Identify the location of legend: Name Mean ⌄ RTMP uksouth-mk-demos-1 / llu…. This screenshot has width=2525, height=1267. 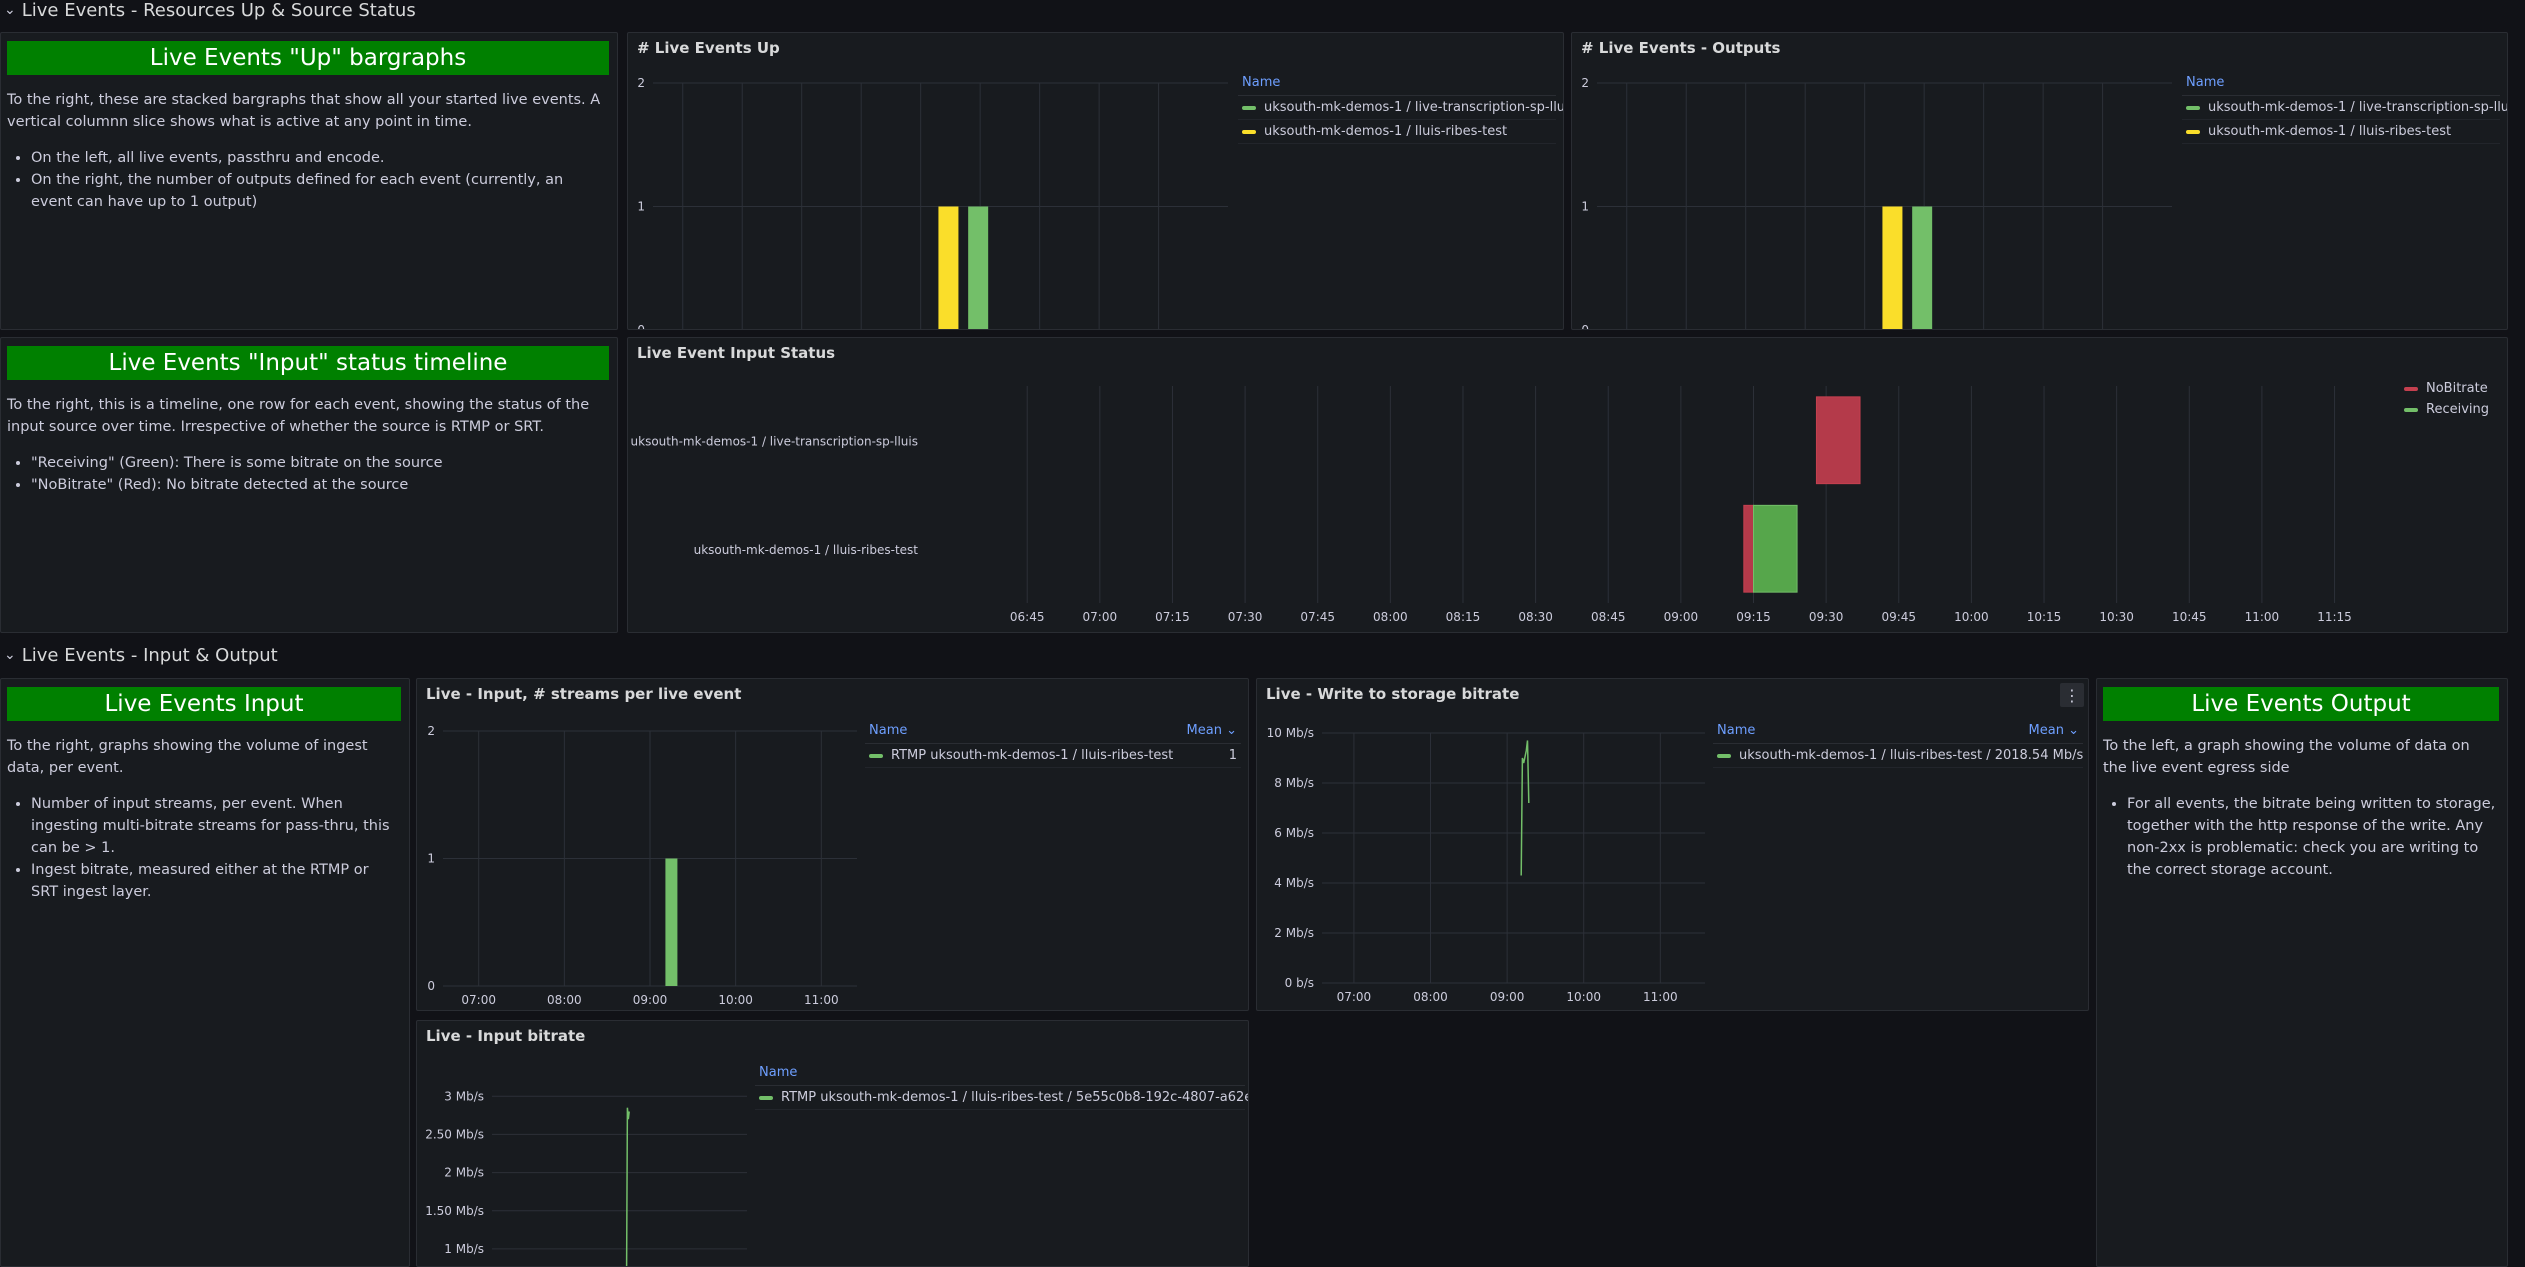
(1053, 745).